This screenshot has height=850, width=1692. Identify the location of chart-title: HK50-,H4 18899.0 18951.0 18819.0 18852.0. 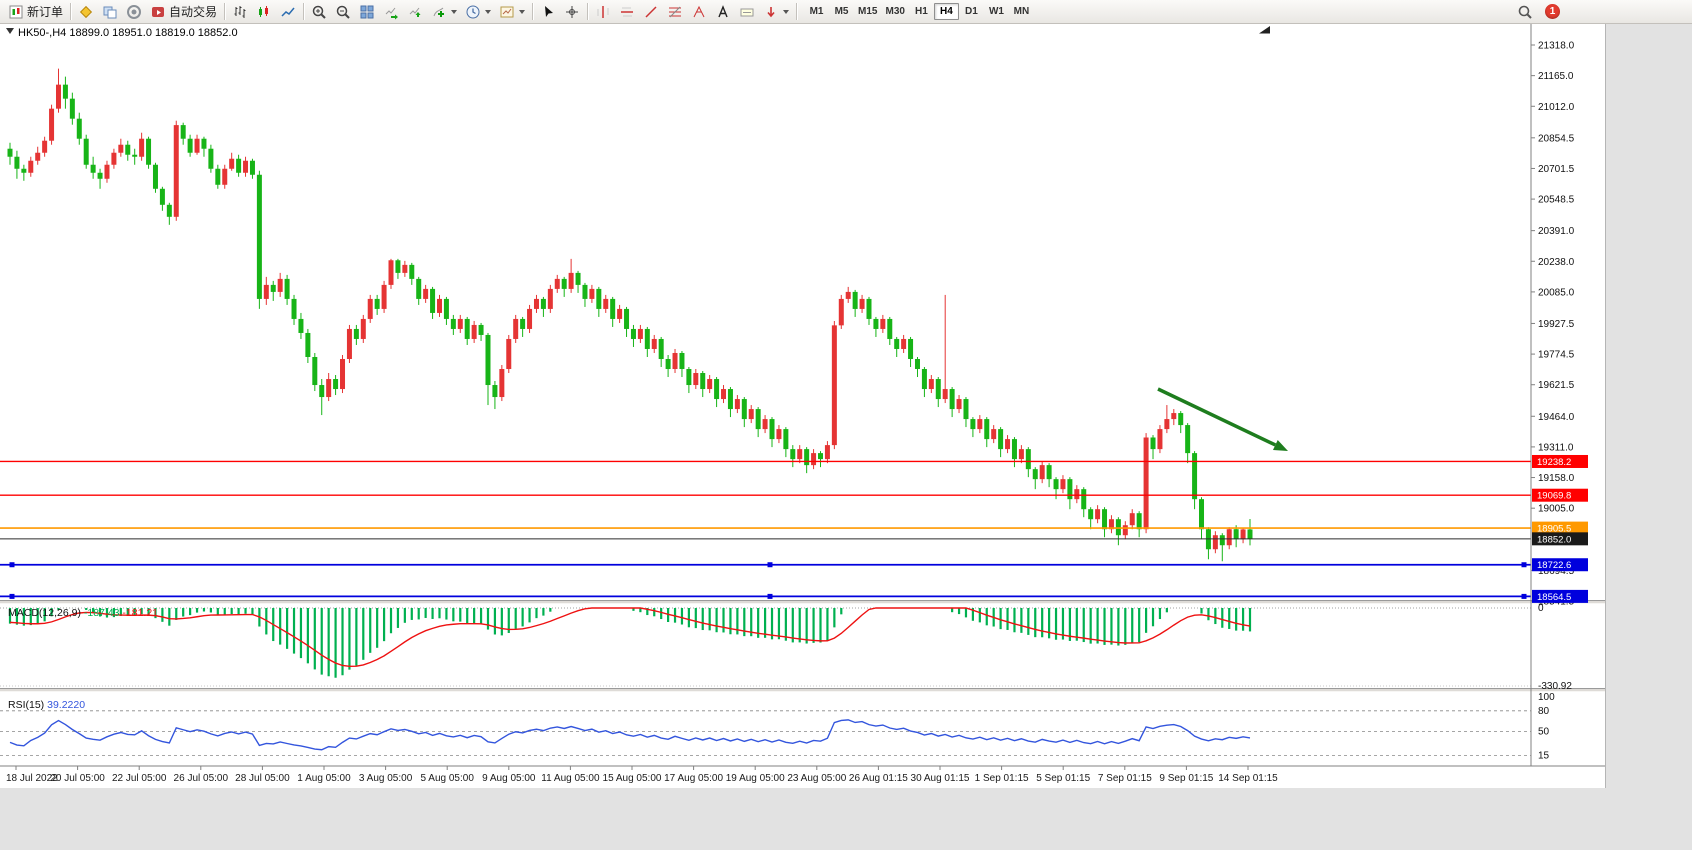
(638, 32).